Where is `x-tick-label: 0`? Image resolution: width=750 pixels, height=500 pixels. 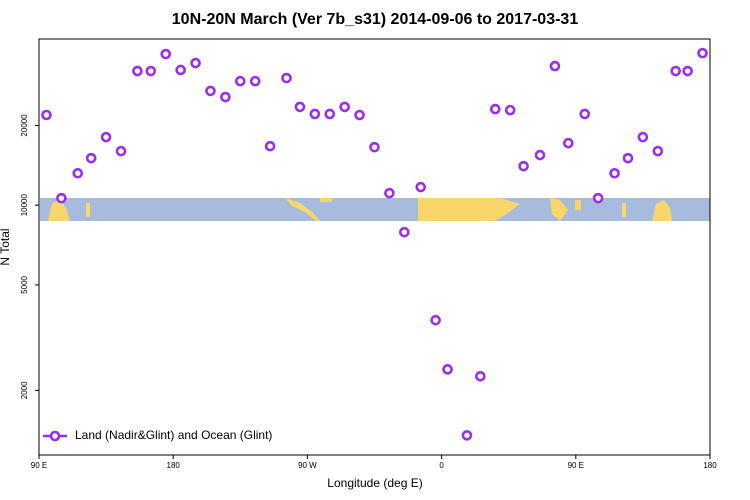 x-tick-label: 0 is located at coordinates (441, 465).